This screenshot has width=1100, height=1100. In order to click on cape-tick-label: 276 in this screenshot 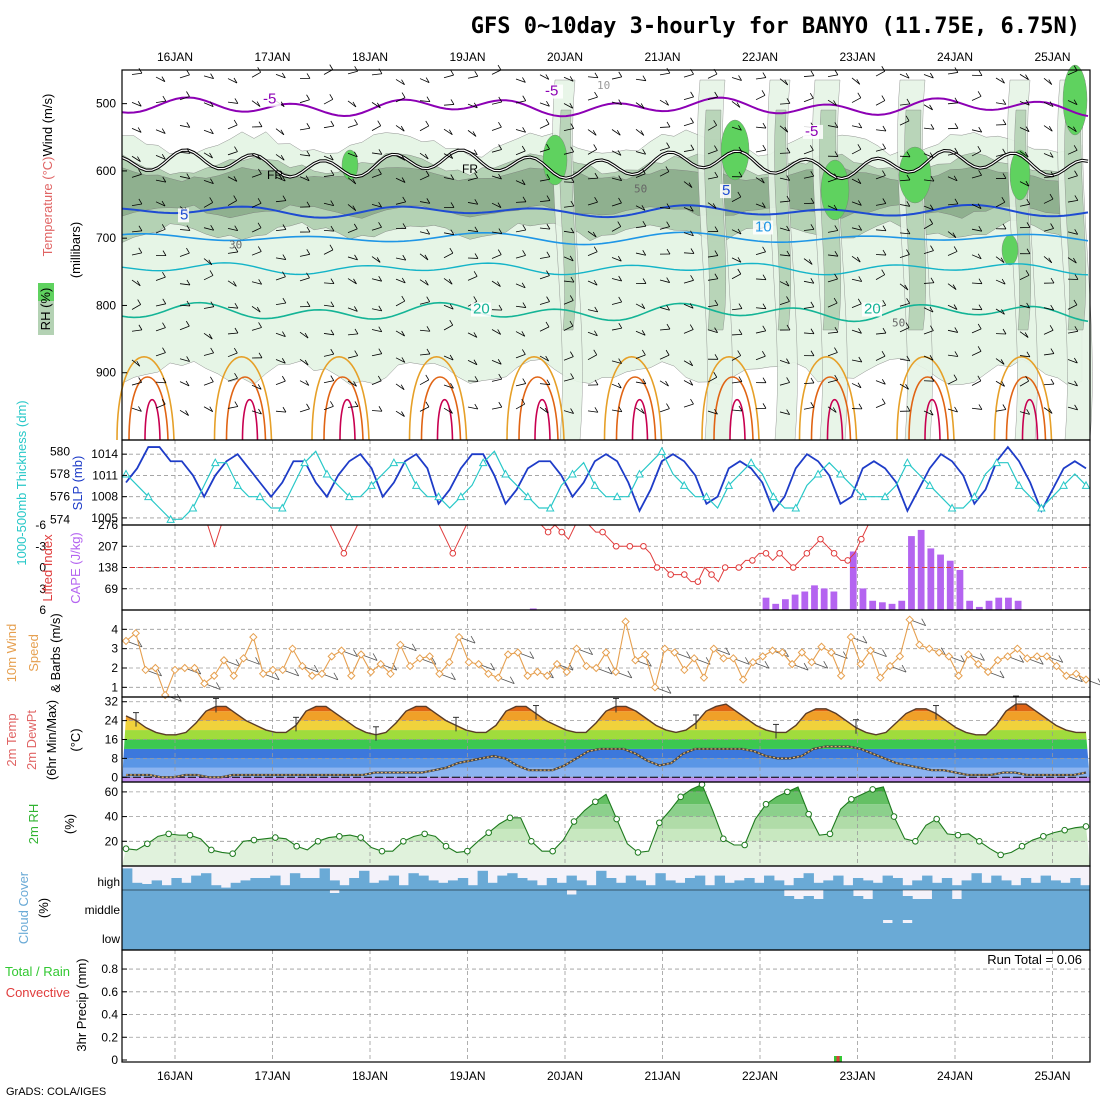, I will do `click(108, 525)`.